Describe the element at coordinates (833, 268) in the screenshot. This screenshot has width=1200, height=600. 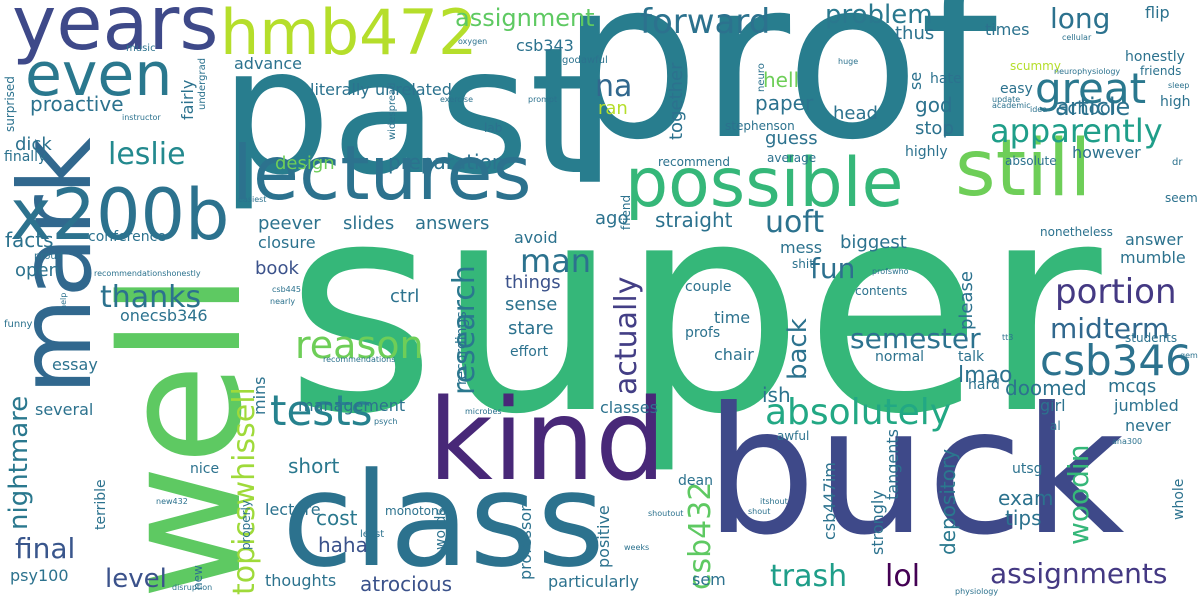
I see `word-fun: fun` at that location.